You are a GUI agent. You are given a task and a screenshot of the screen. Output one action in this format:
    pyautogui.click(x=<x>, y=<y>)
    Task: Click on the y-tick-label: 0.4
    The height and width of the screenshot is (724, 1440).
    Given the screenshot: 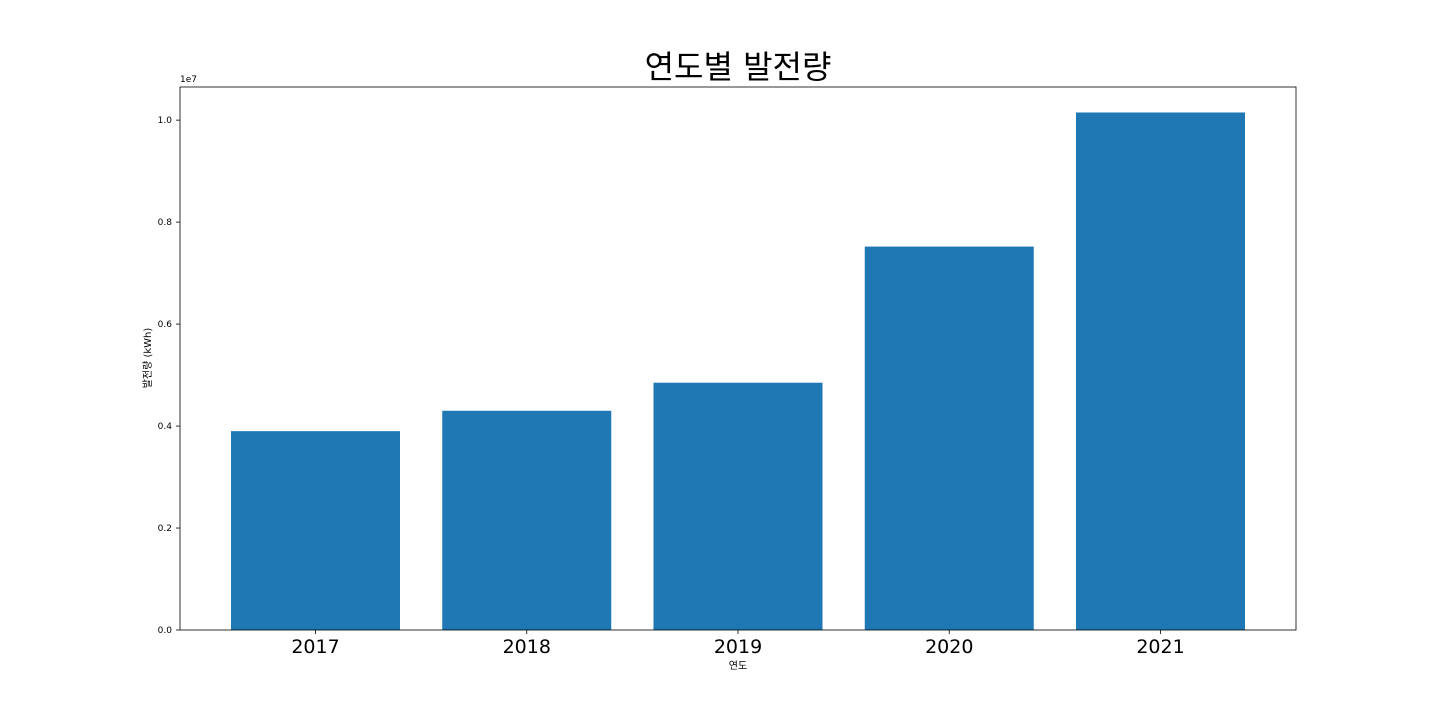 What is the action you would take?
    pyautogui.click(x=165, y=427)
    